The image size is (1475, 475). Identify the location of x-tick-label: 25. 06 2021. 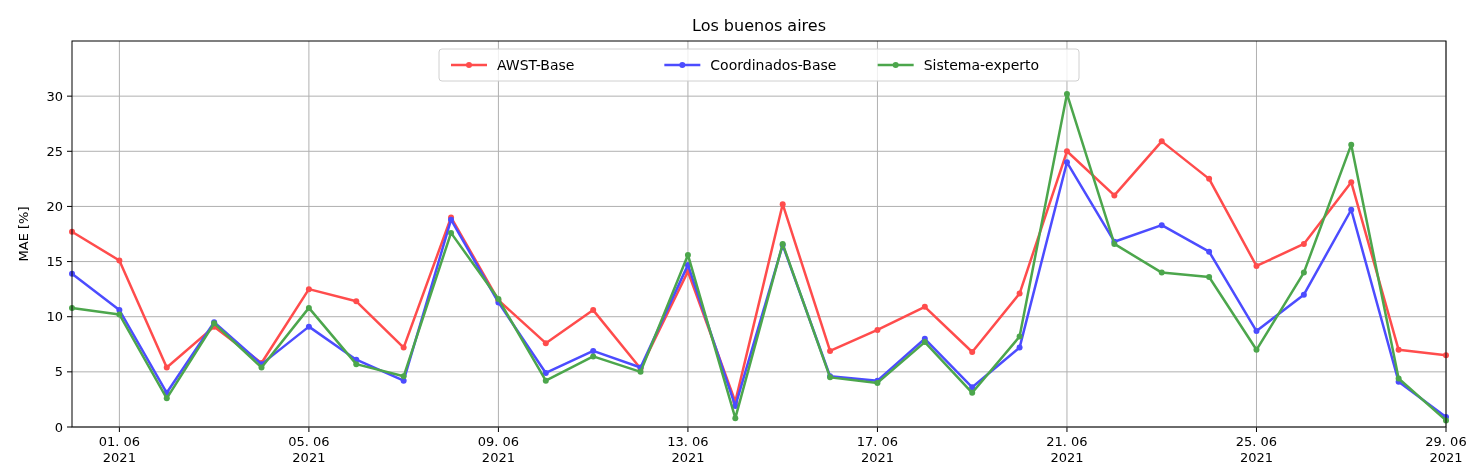
(1256, 449).